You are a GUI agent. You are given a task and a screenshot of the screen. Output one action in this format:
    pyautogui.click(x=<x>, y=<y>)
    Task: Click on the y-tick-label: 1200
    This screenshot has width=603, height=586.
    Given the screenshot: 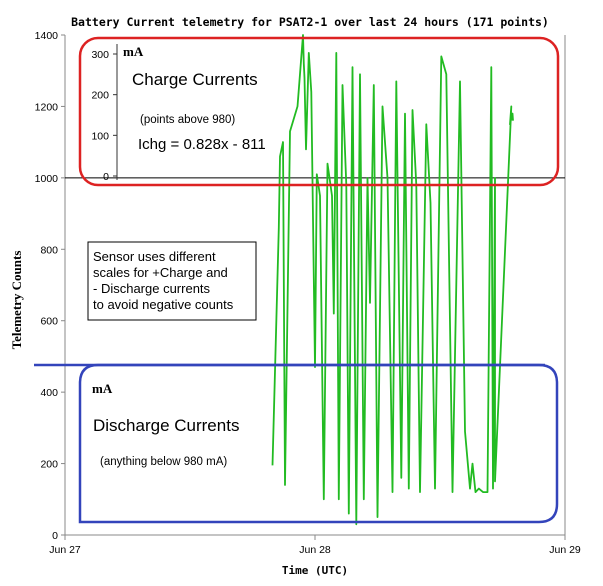 What is the action you would take?
    pyautogui.click(x=47, y=107)
    